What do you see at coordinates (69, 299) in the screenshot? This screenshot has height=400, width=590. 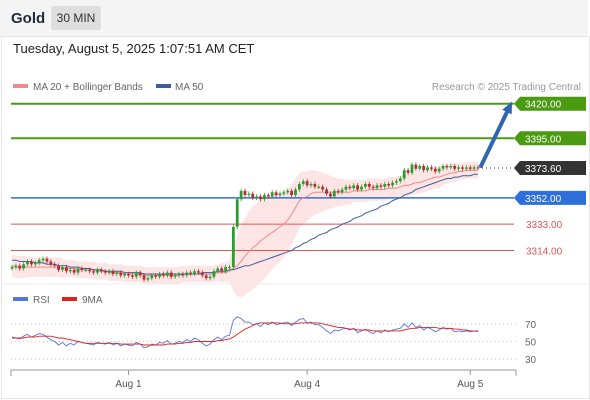 I see `rsi-ma-legend-swatch` at bounding box center [69, 299].